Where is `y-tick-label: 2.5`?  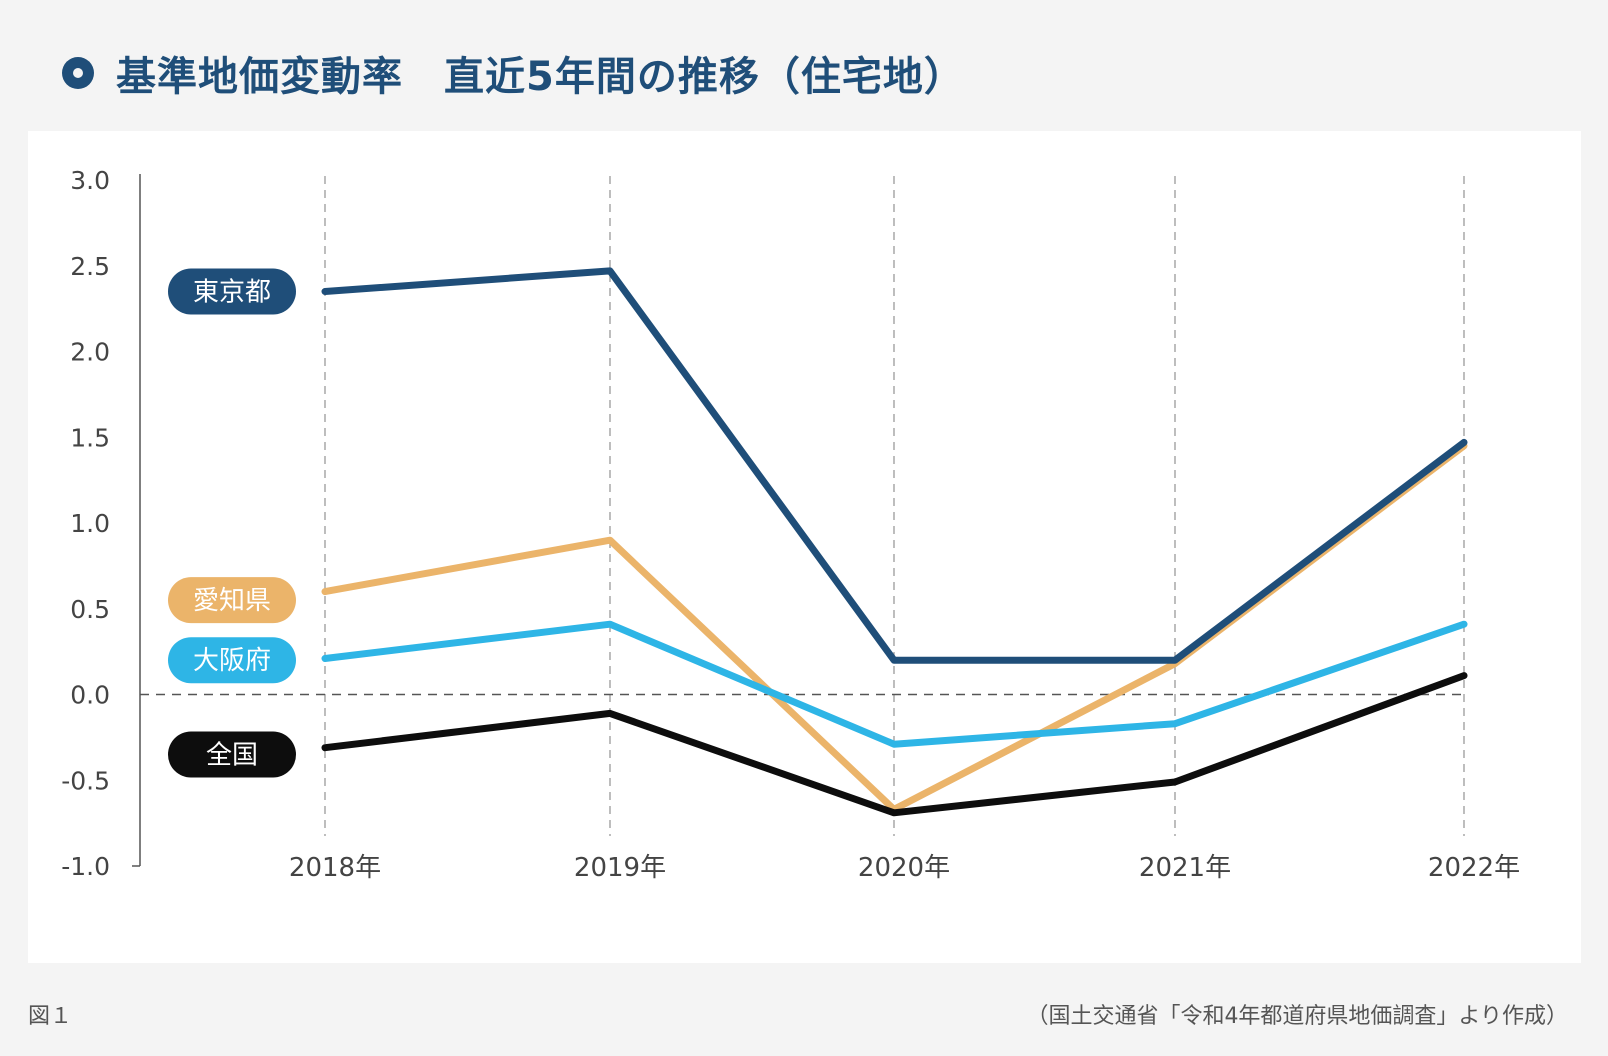 y-tick-label: 2.5 is located at coordinates (90, 266).